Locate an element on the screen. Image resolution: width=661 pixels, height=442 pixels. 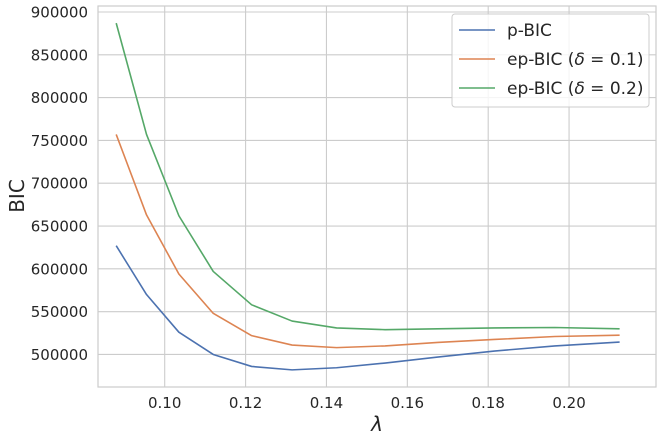
legend: p-BIC ep-BIC (δ = 0.1) ep-BIC (δ = 0.2) is located at coordinates (550, 60).